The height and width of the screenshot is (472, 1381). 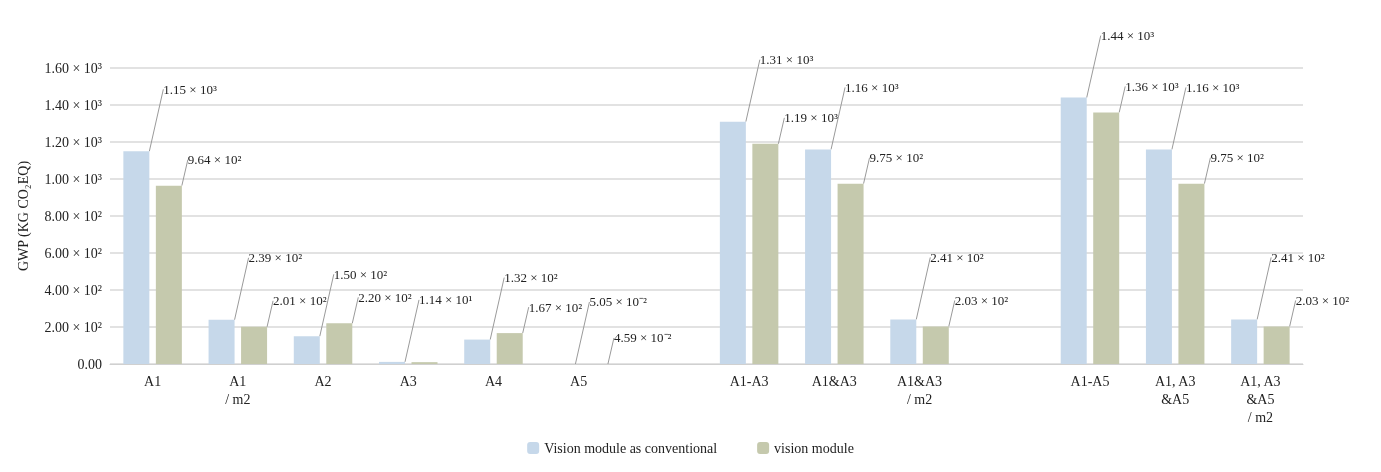 I want to click on y-tick-label: 1.40 × 10³, so click(x=73, y=105).